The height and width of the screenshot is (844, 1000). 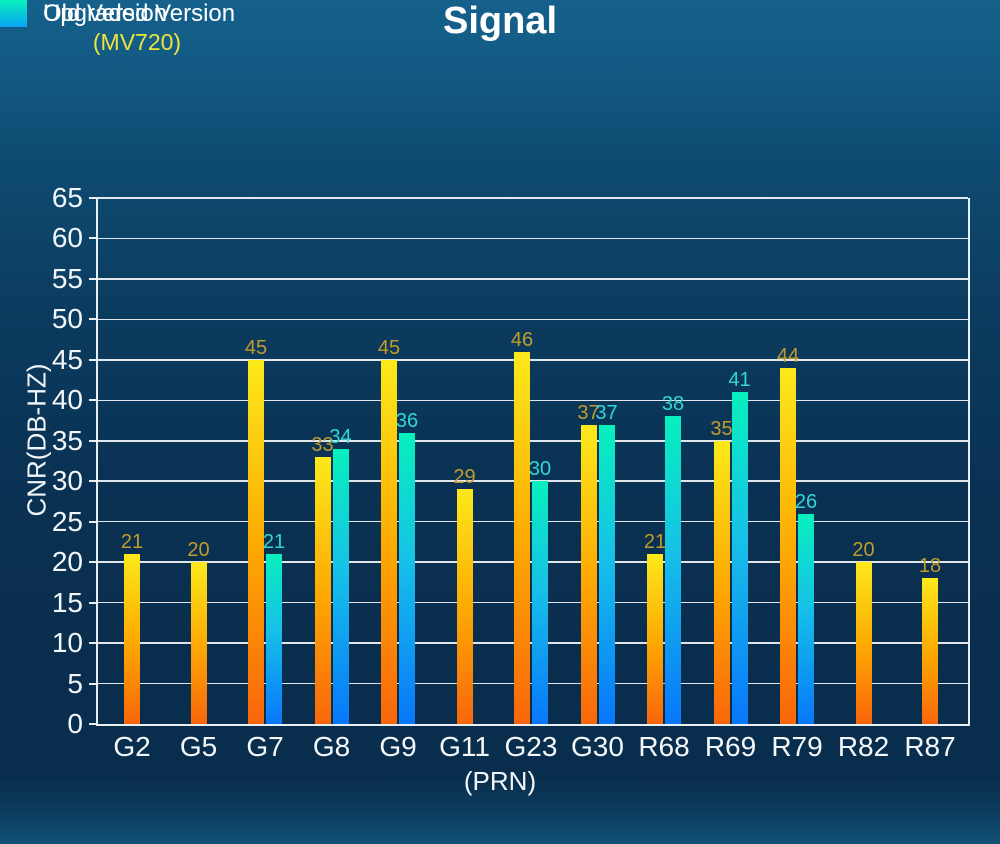 I want to click on bar-value-upgraded-G5: 20, so click(x=198, y=550).